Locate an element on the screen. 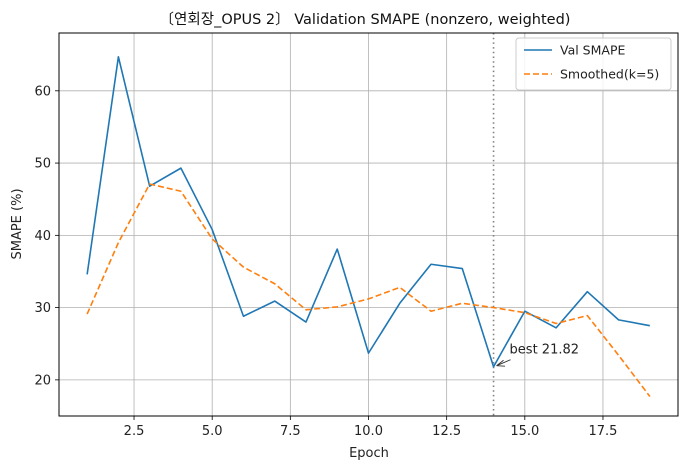 Image resolution: width=688 pixels, height=470 pixels. legend-label-smoothed: Smoothed(k=5) is located at coordinates (609, 74).